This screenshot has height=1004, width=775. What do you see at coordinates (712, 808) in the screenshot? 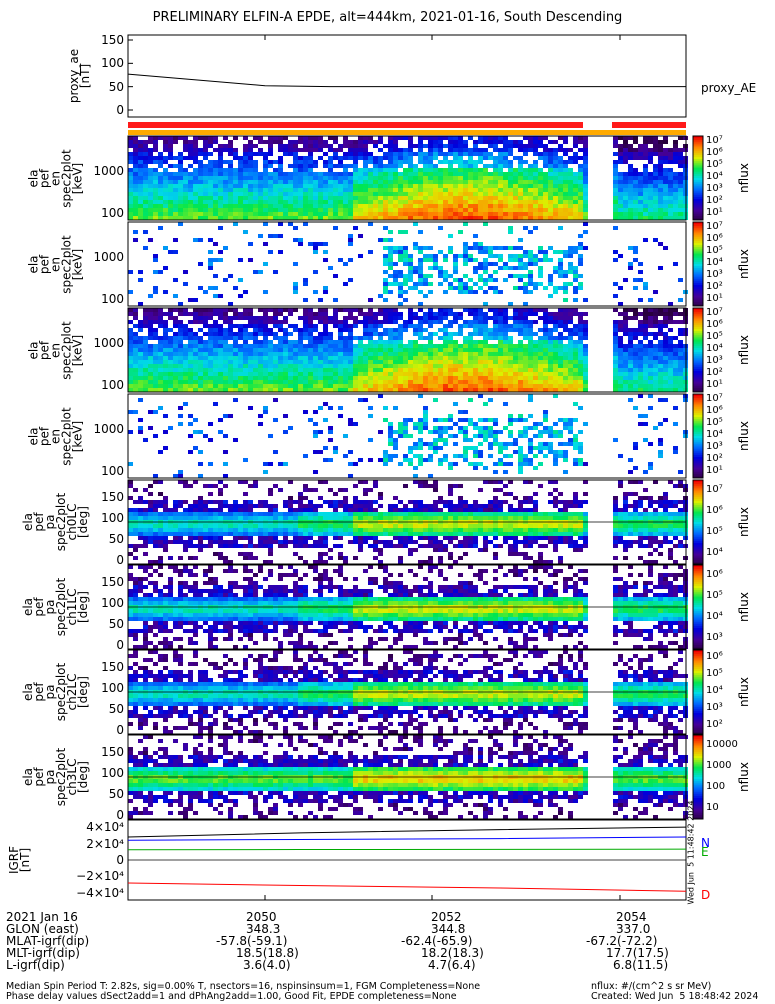
I see `colorbar-tick: 10` at bounding box center [712, 808].